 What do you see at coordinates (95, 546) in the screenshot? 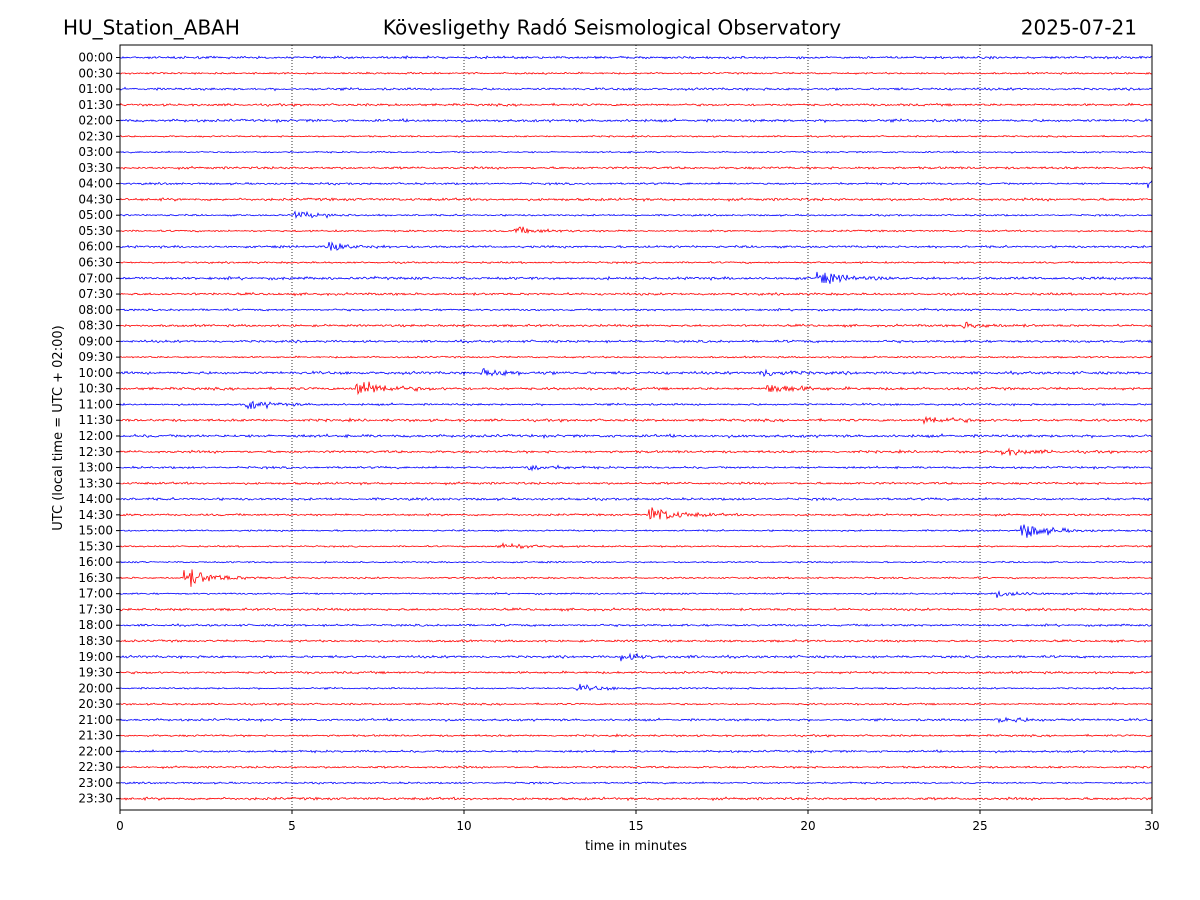
I see `y-tick-label: 15:30` at bounding box center [95, 546].